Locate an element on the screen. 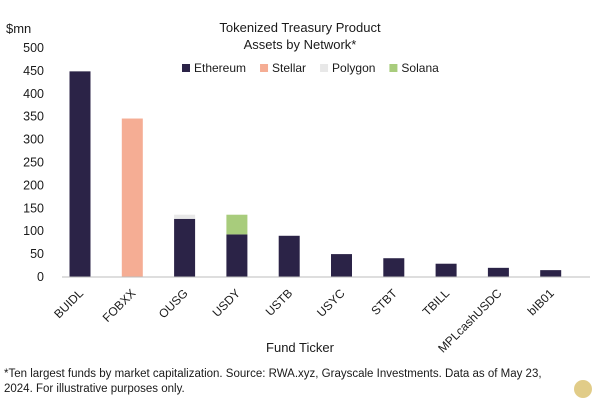 This screenshot has height=406, width=600. x-tick-label: USYC is located at coordinates (331, 303).